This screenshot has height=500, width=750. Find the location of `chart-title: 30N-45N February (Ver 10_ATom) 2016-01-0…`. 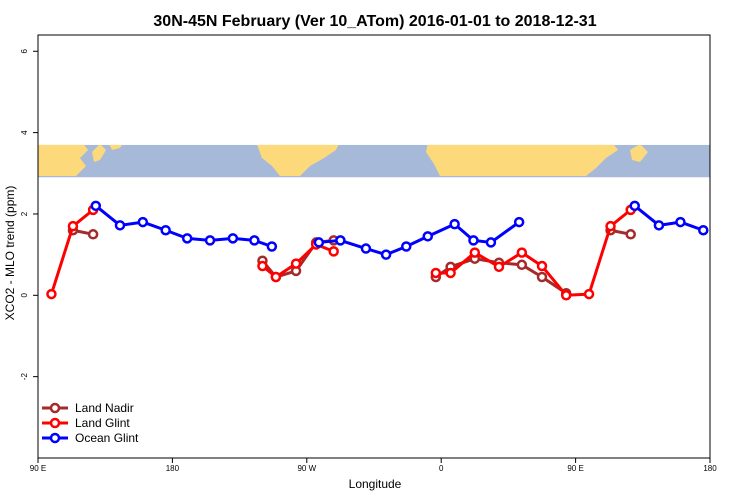

chart-title: 30N-45N February (Ver 10_ATom) 2016-01-0… is located at coordinates (374, 21).